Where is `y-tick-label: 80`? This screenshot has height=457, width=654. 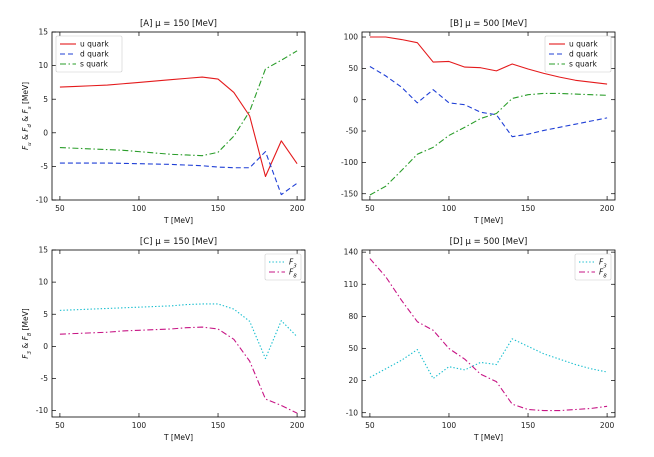
y-tick-label: 80 is located at coordinates (353, 316).